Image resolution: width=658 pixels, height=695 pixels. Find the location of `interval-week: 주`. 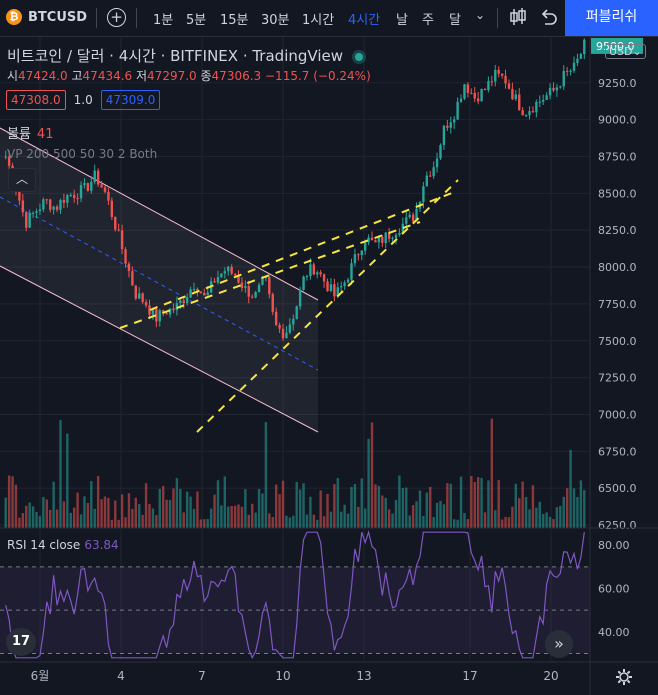

interval-week: 주 is located at coordinates (428, 20).